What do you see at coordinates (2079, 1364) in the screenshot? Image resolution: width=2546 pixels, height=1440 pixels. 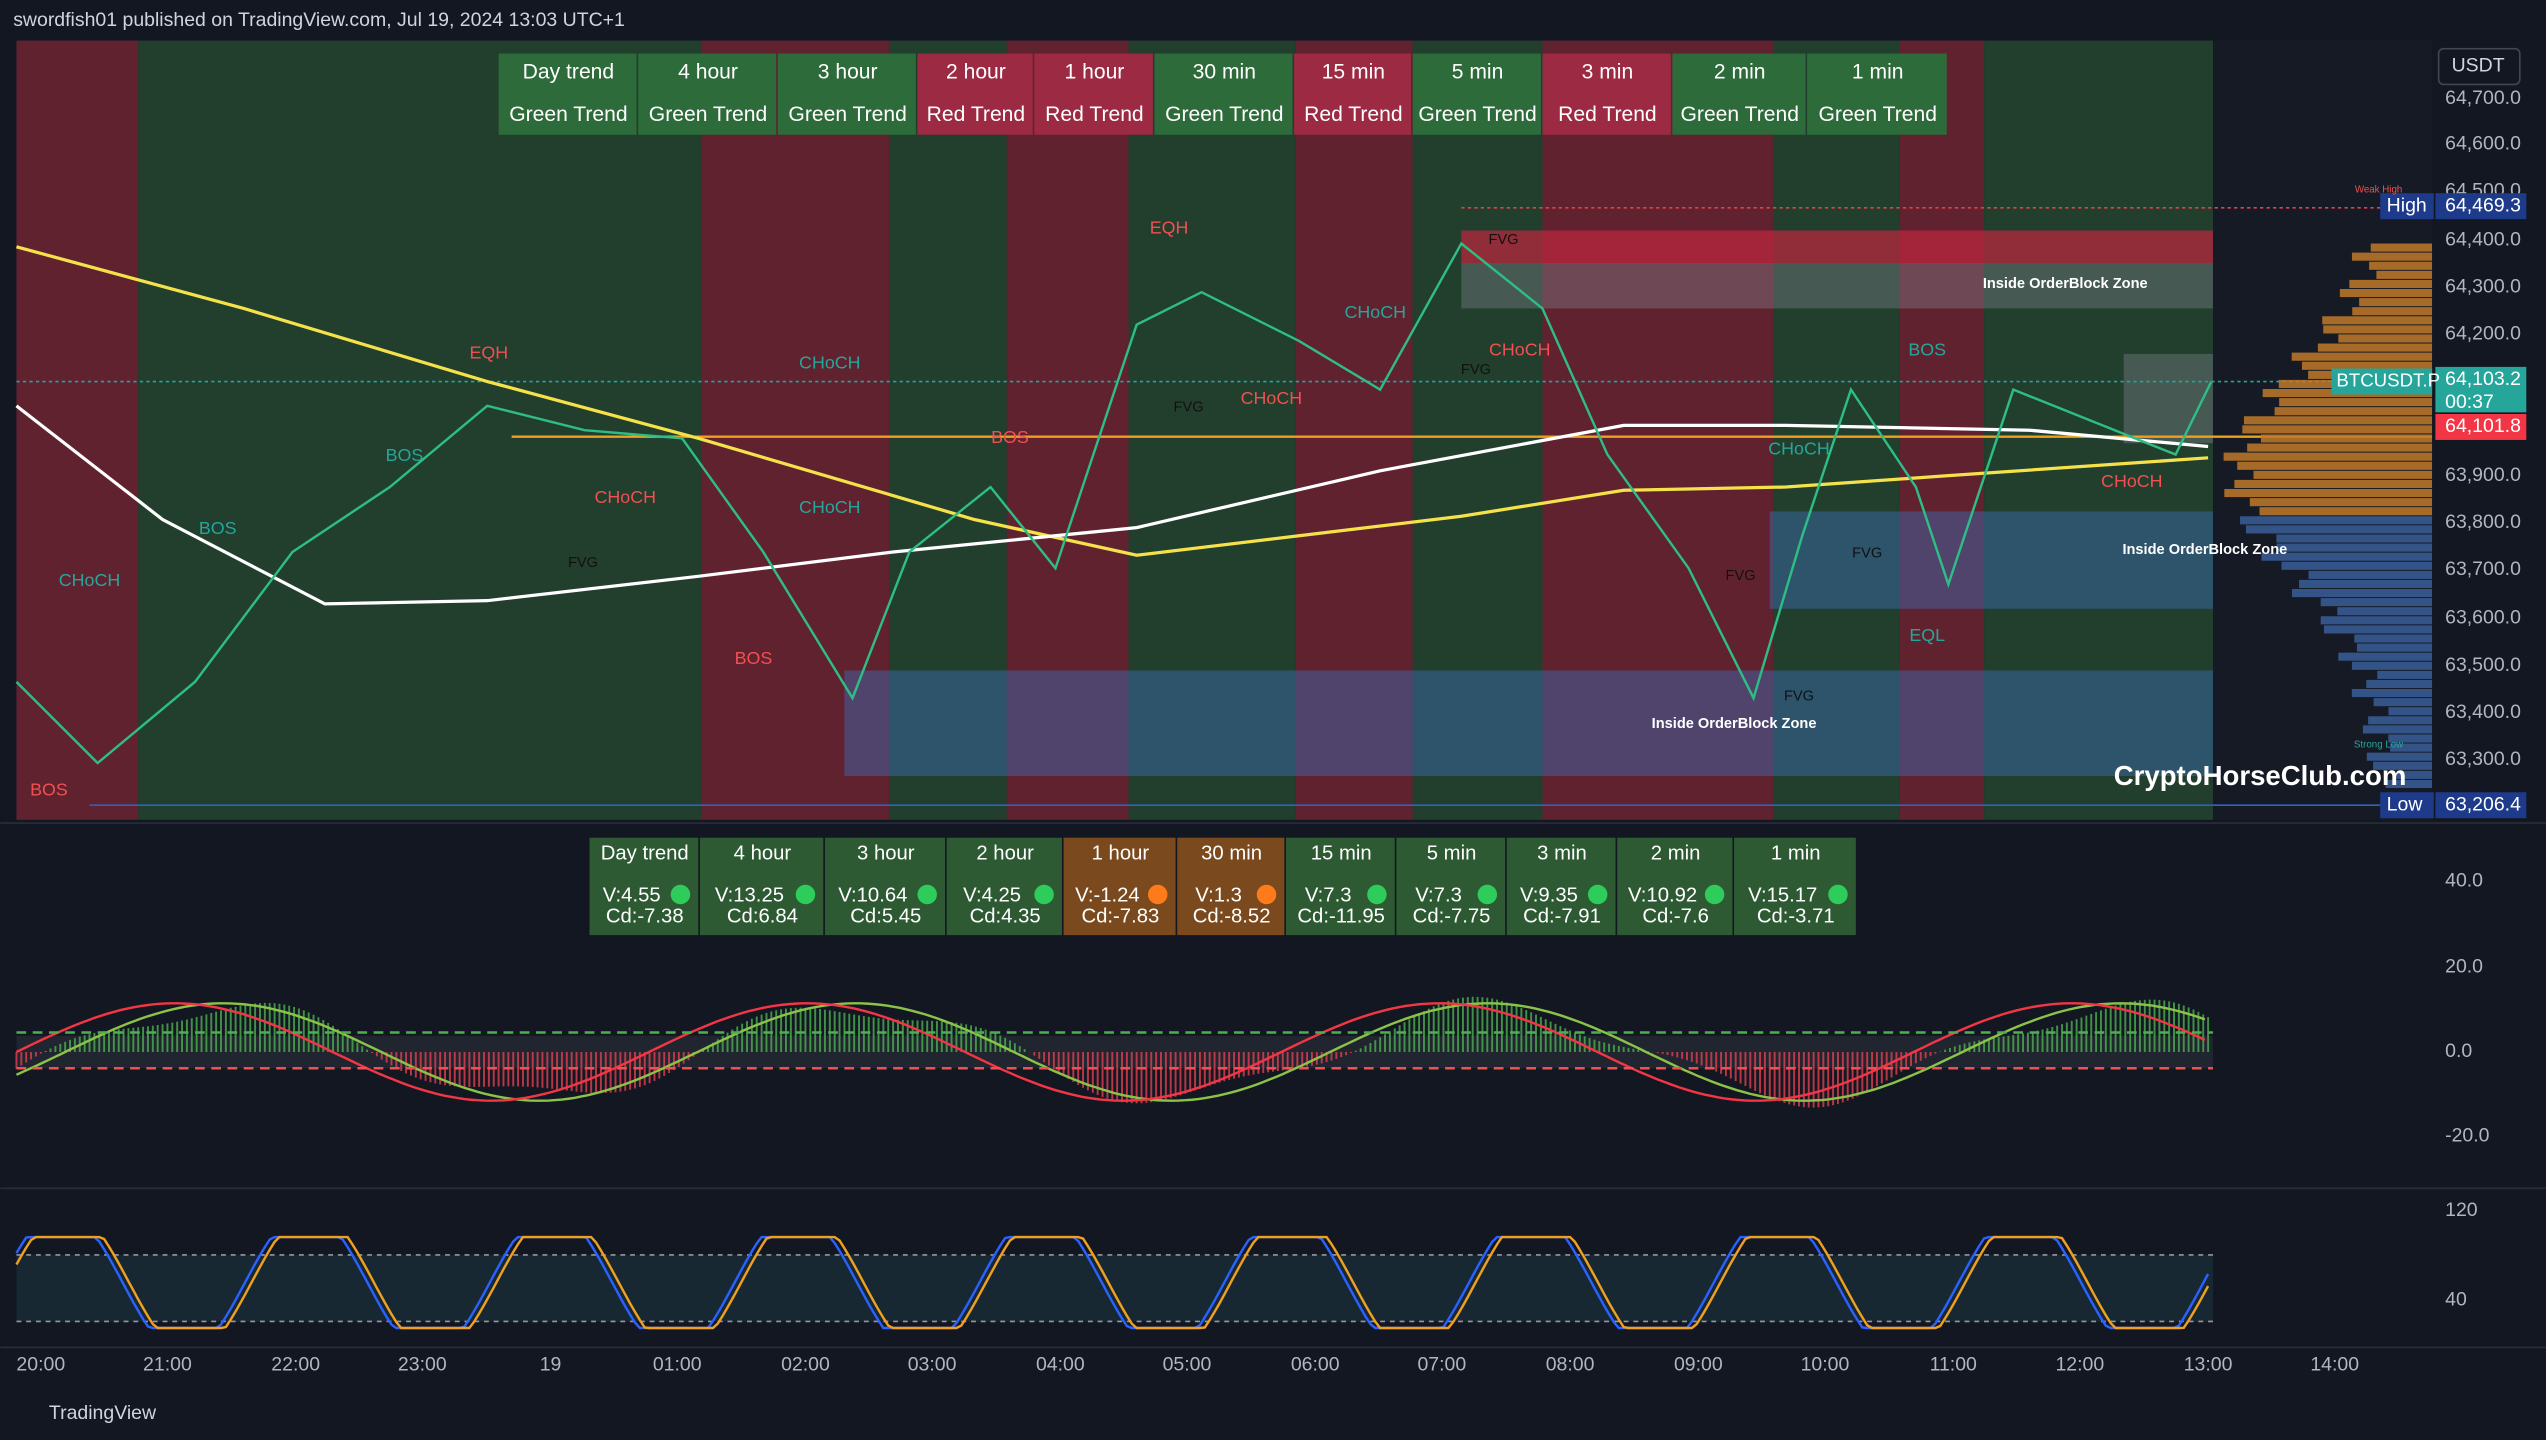 I see `time-label: 12:00` at bounding box center [2079, 1364].